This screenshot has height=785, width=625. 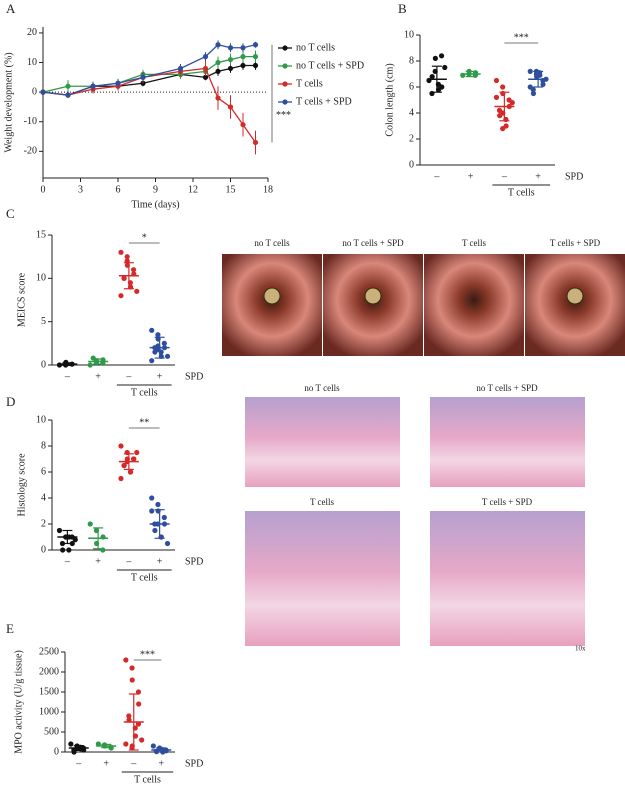 What do you see at coordinates (30, 151) in the screenshot?
I see `y-tick-label: -20` at bounding box center [30, 151].